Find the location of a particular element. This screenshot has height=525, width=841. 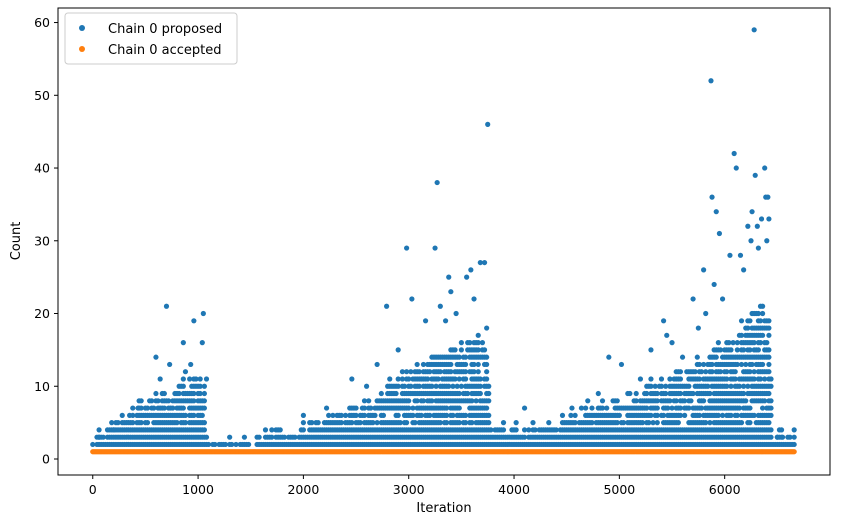

x-tick-label: 3000 is located at coordinates (409, 489).